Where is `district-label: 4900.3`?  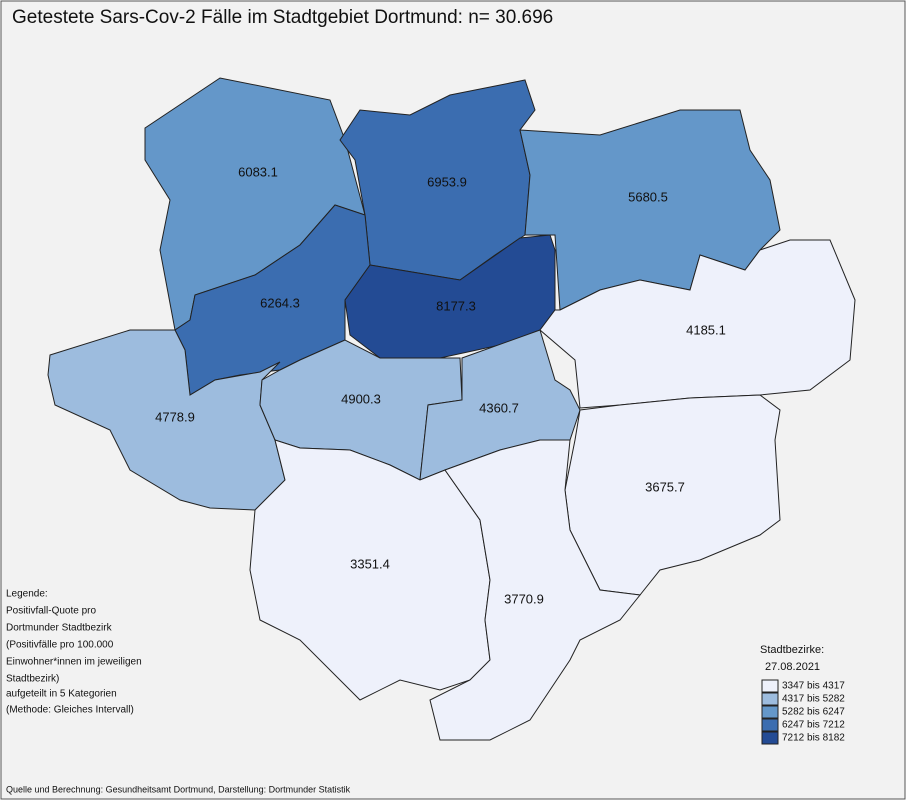
district-label: 4900.3 is located at coordinates (361, 398).